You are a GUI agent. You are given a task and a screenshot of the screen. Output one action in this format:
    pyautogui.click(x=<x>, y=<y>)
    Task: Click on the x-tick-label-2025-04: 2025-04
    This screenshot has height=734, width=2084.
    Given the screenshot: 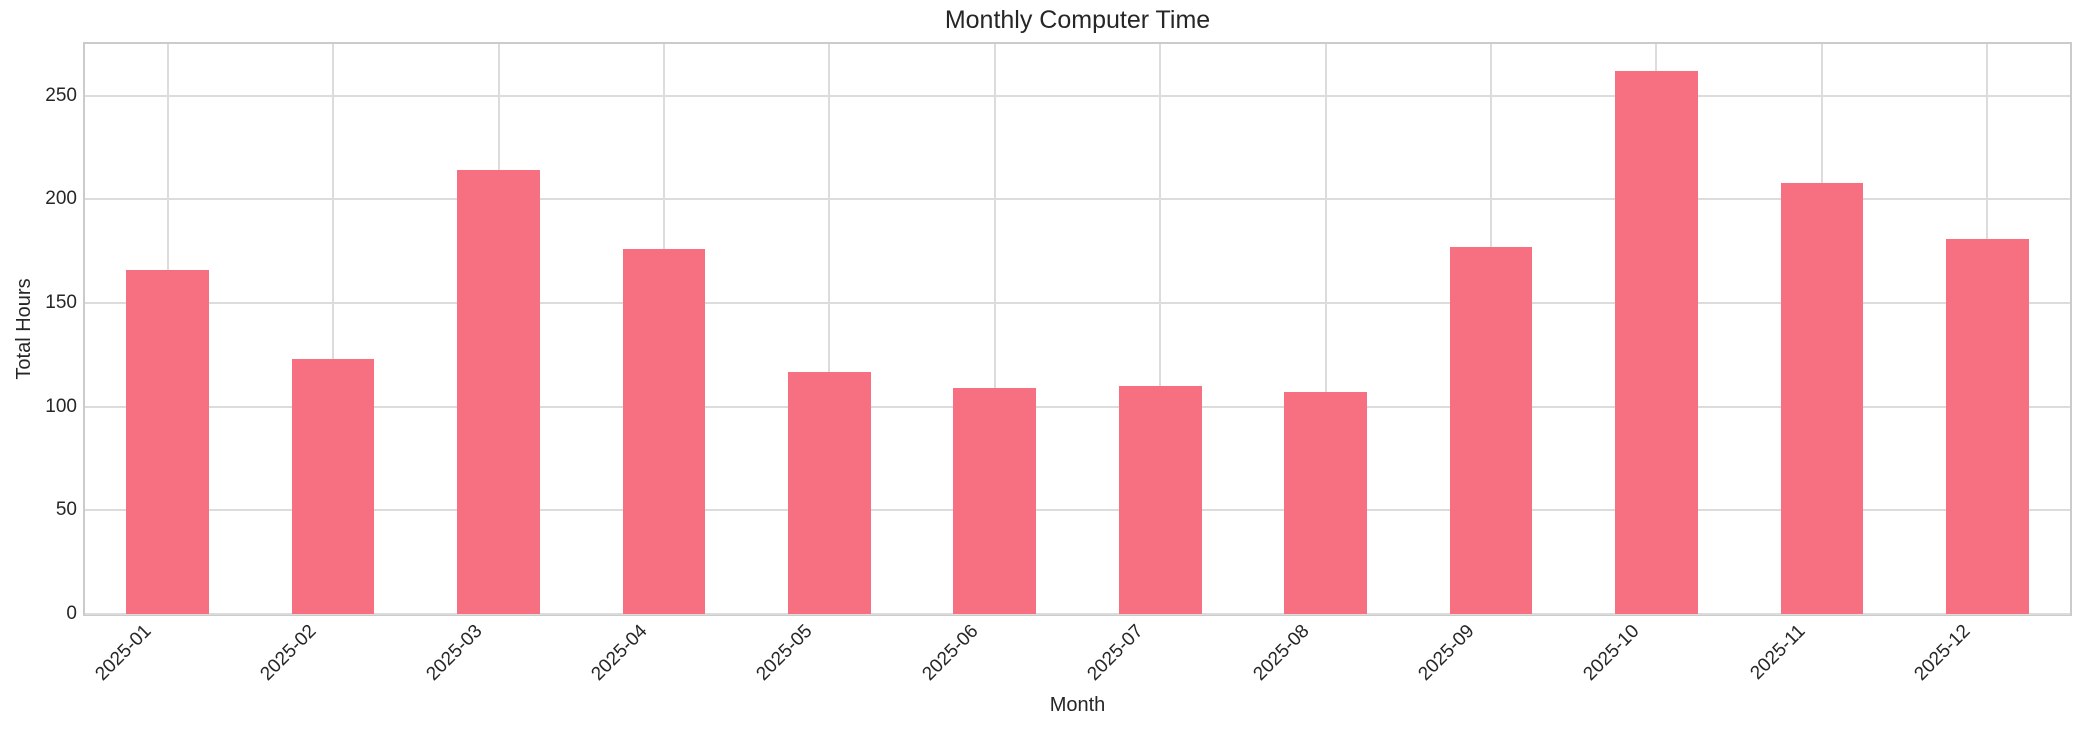 What is the action you would take?
    pyautogui.click(x=619, y=652)
    